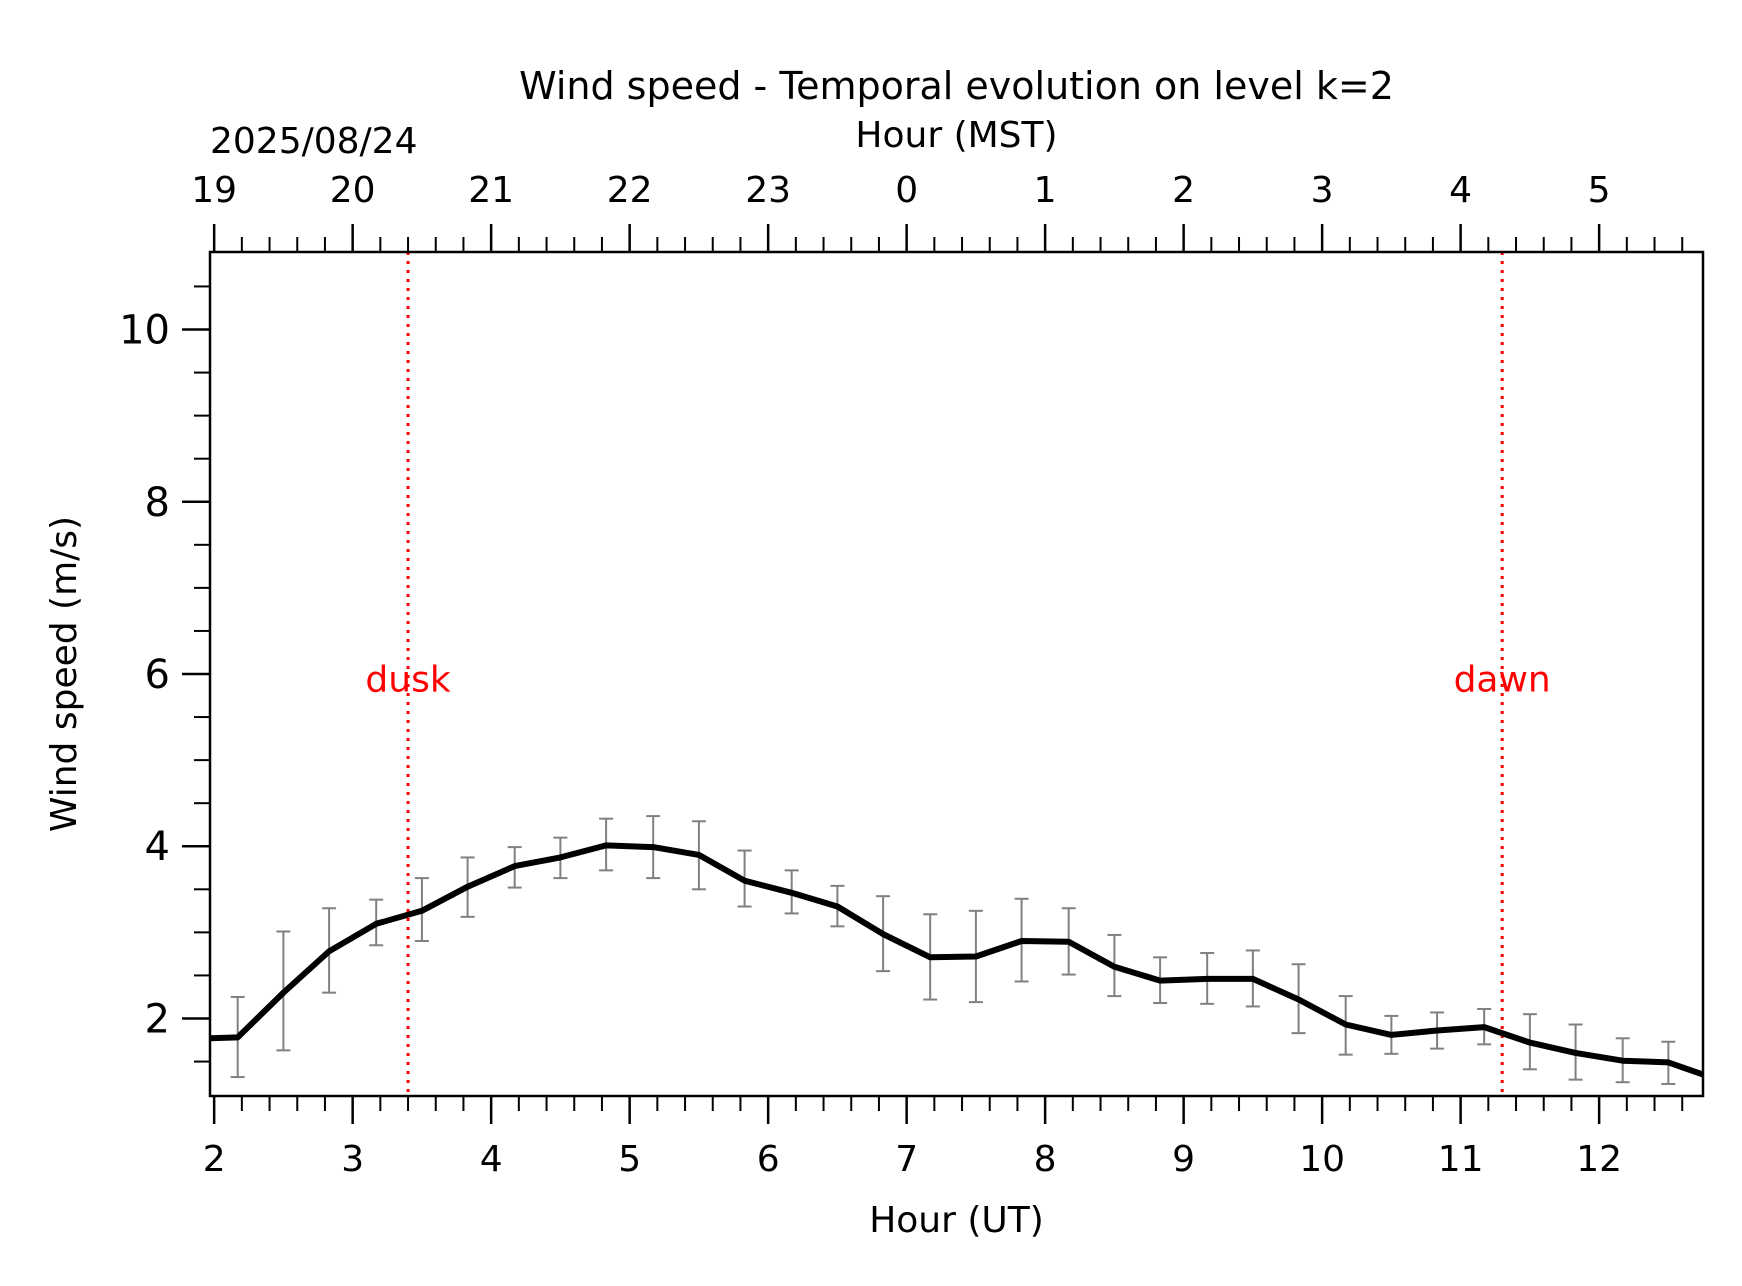 The height and width of the screenshot is (1286, 1742). Describe the element at coordinates (214, 1159) in the screenshot. I see `x-tick-label: 2` at that location.